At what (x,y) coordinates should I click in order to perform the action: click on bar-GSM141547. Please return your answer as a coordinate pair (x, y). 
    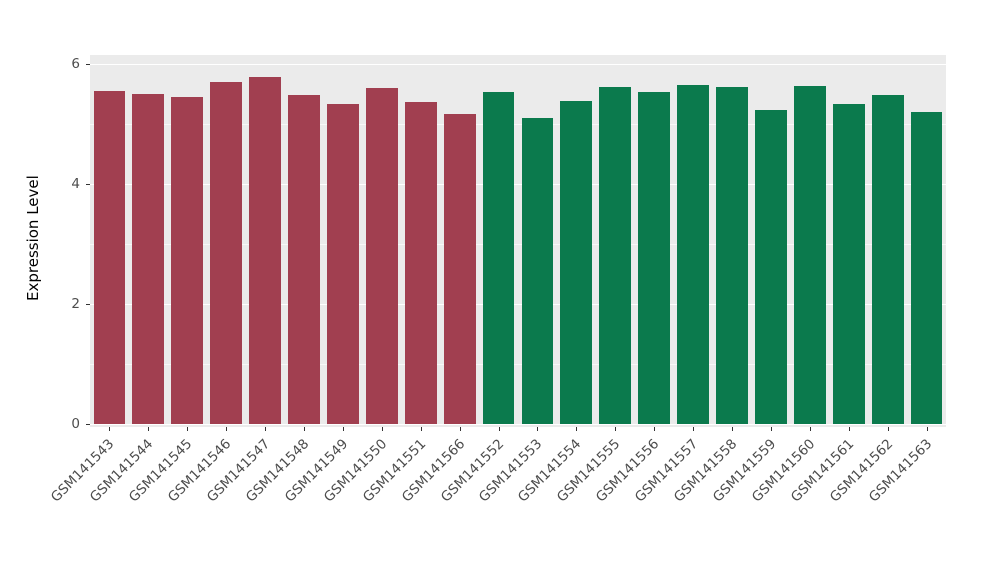
    Looking at the image, I should click on (265, 250).